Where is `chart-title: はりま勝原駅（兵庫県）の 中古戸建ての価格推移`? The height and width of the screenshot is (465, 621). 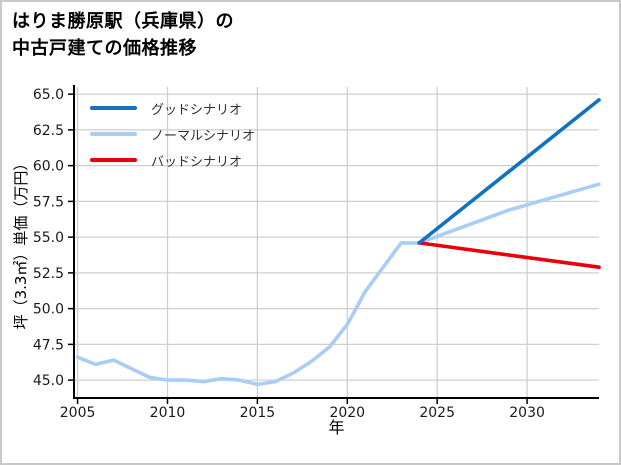 chart-title: はりま勝原駅（兵庫県）の 中古戸建ての価格推移 is located at coordinates (123, 35).